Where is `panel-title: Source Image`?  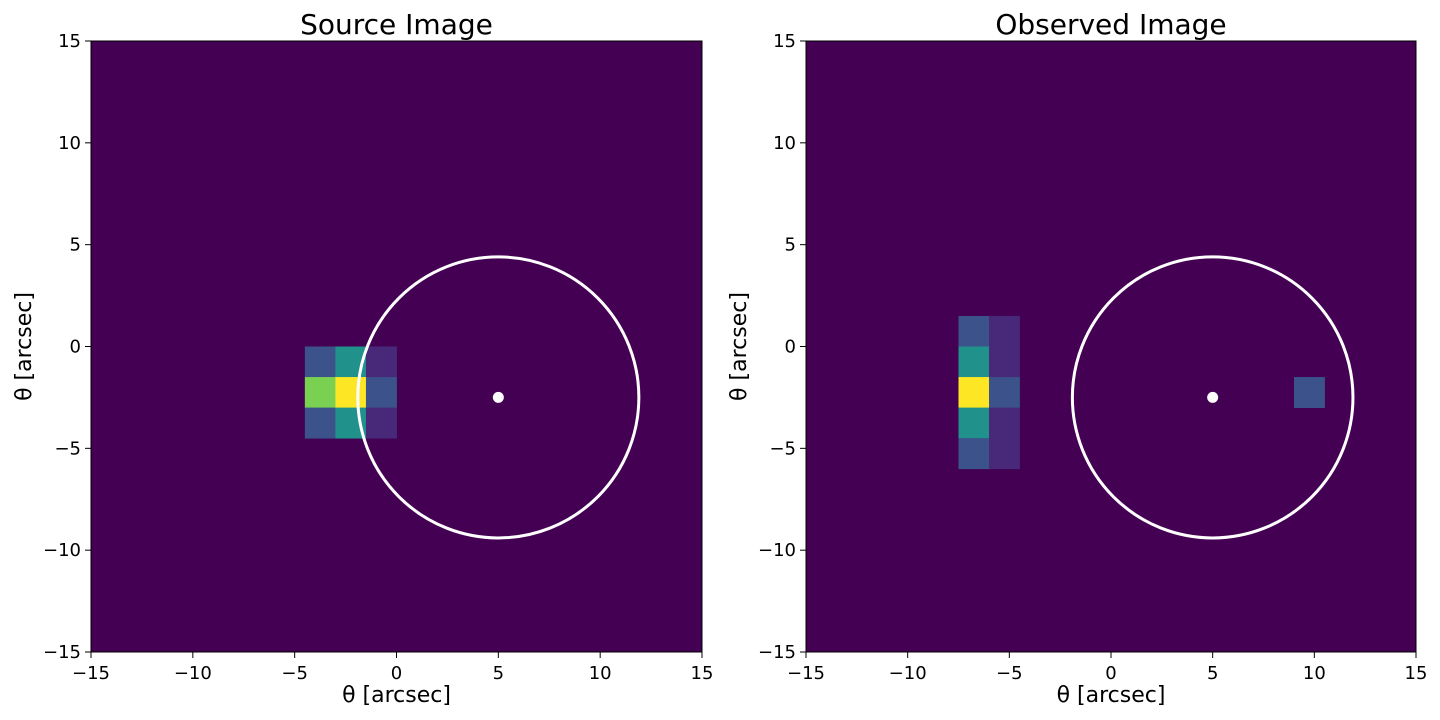 panel-title: Source Image is located at coordinates (396, 24).